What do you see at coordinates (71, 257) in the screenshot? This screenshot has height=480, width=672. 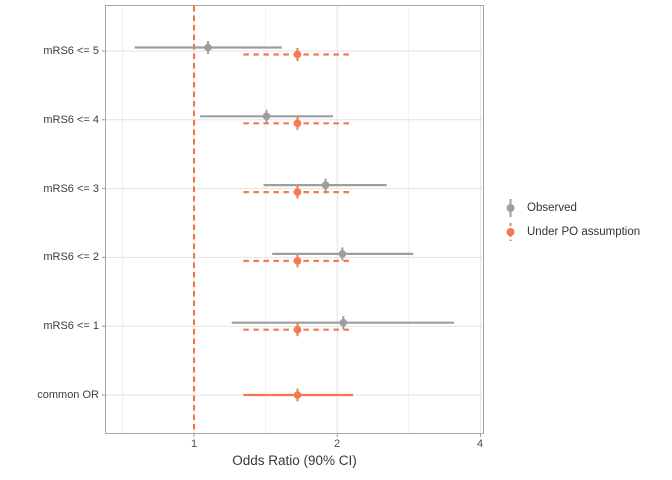 I see `y-axis-label: mRS6 <= 2` at bounding box center [71, 257].